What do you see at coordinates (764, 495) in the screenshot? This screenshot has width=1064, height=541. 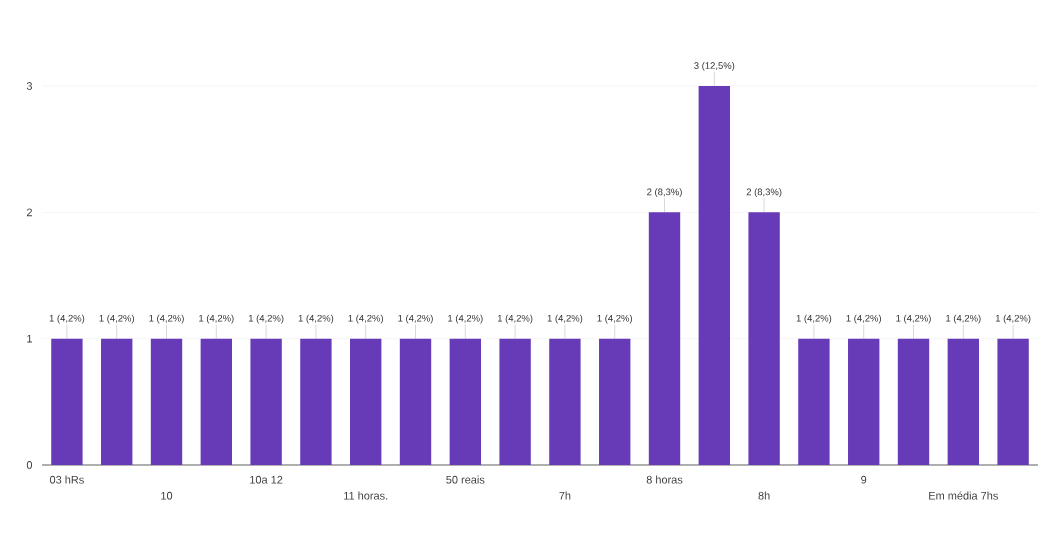 I see `x-tick-label: 8h` at bounding box center [764, 495].